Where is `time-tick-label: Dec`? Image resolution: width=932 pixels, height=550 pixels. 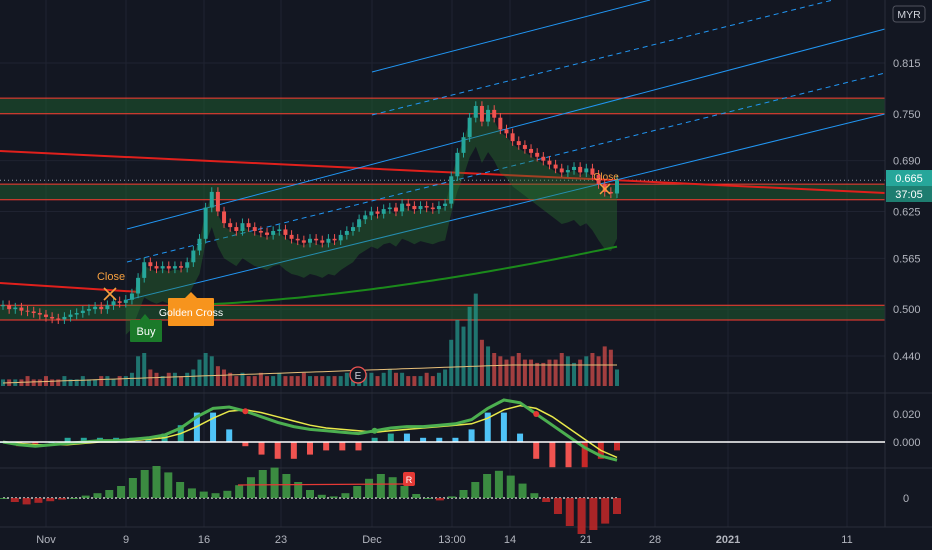 time-tick-label: Dec is located at coordinates (372, 540).